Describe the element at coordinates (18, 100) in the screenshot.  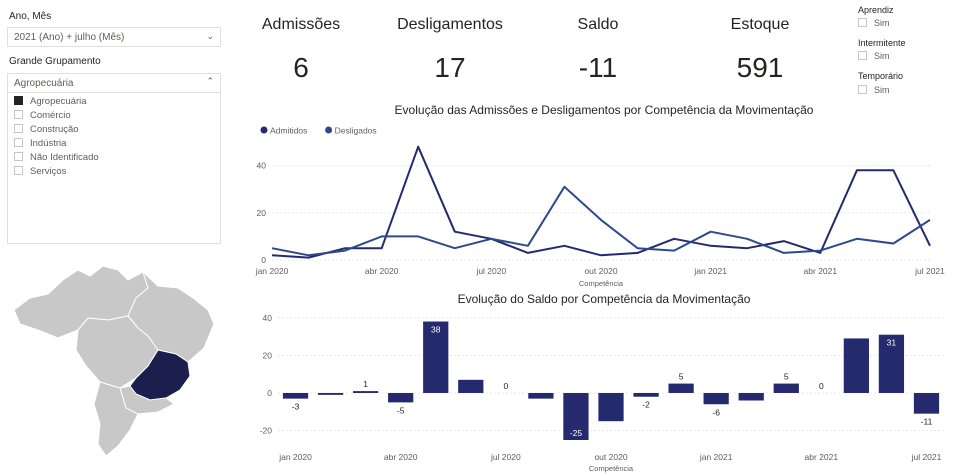
I see `checkbox-checked-icon` at that location.